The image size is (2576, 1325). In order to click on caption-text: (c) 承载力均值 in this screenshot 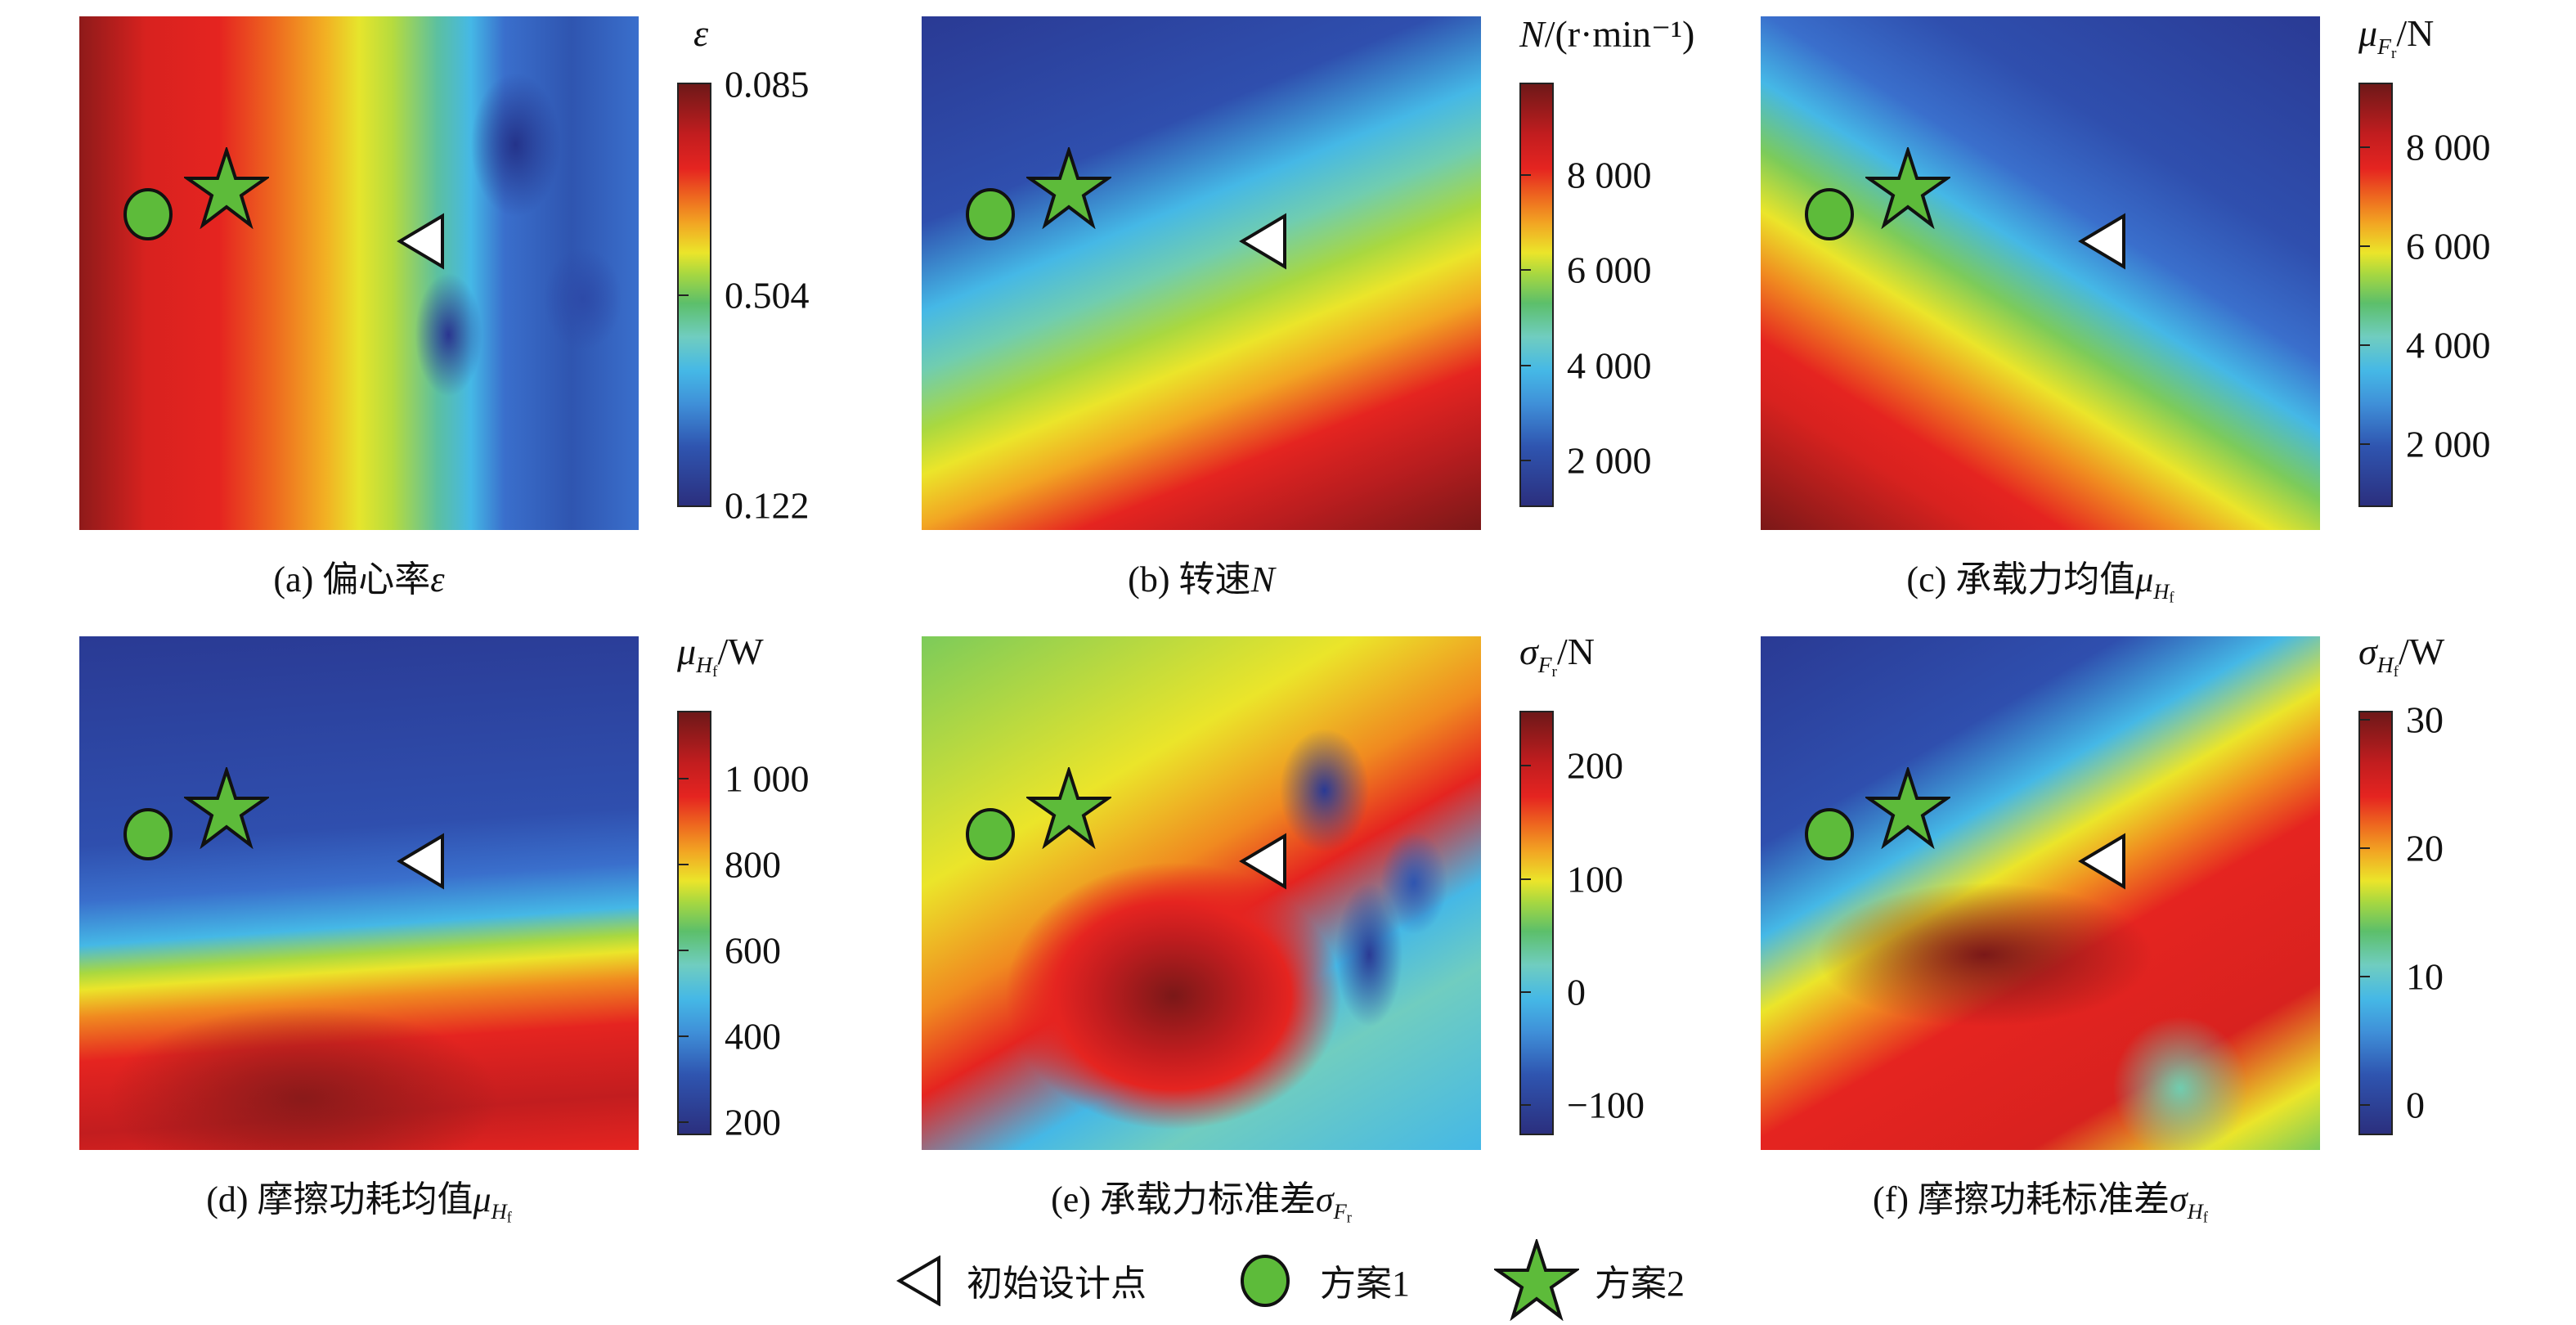, I will do `click(2021, 579)`.